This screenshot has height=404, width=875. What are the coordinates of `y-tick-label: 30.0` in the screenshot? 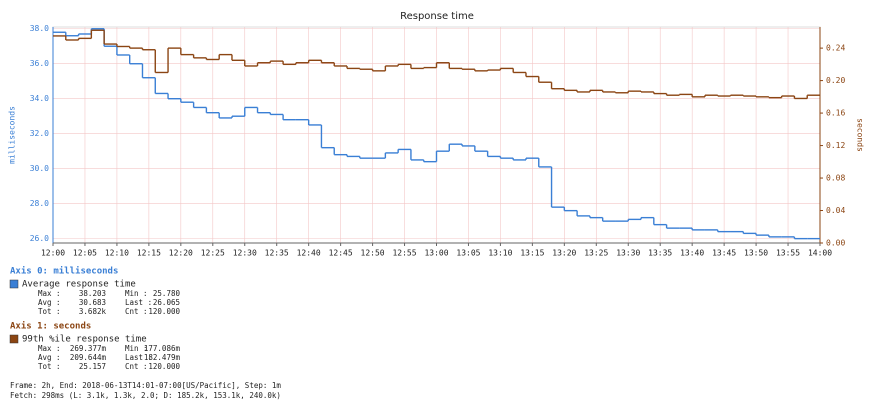 It's located at (39, 168).